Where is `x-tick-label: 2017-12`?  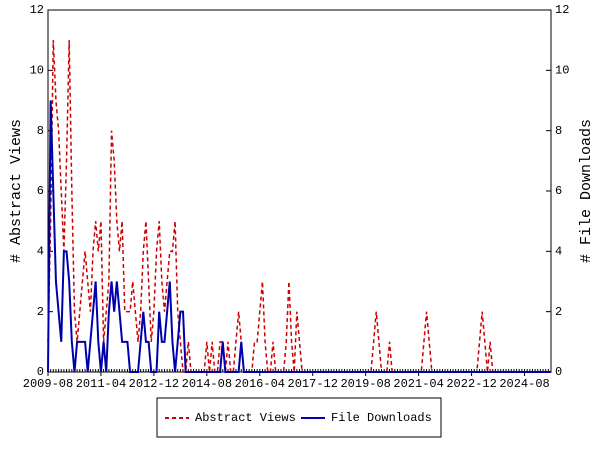
x-tick-label: 2017-12 is located at coordinates (313, 384).